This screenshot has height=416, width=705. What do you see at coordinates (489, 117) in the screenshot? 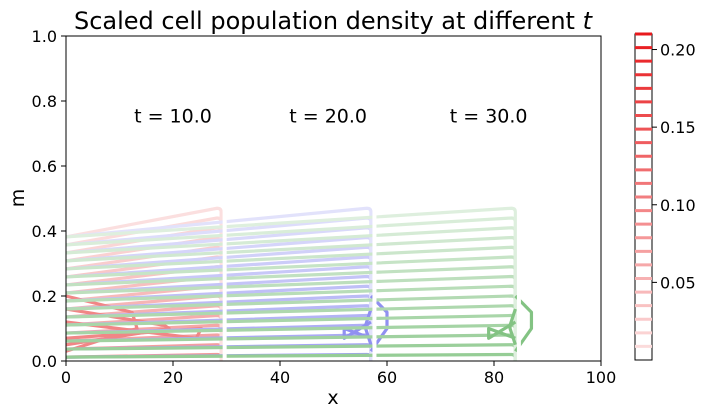
I see `time-annotation: t = 30.0` at bounding box center [489, 117].